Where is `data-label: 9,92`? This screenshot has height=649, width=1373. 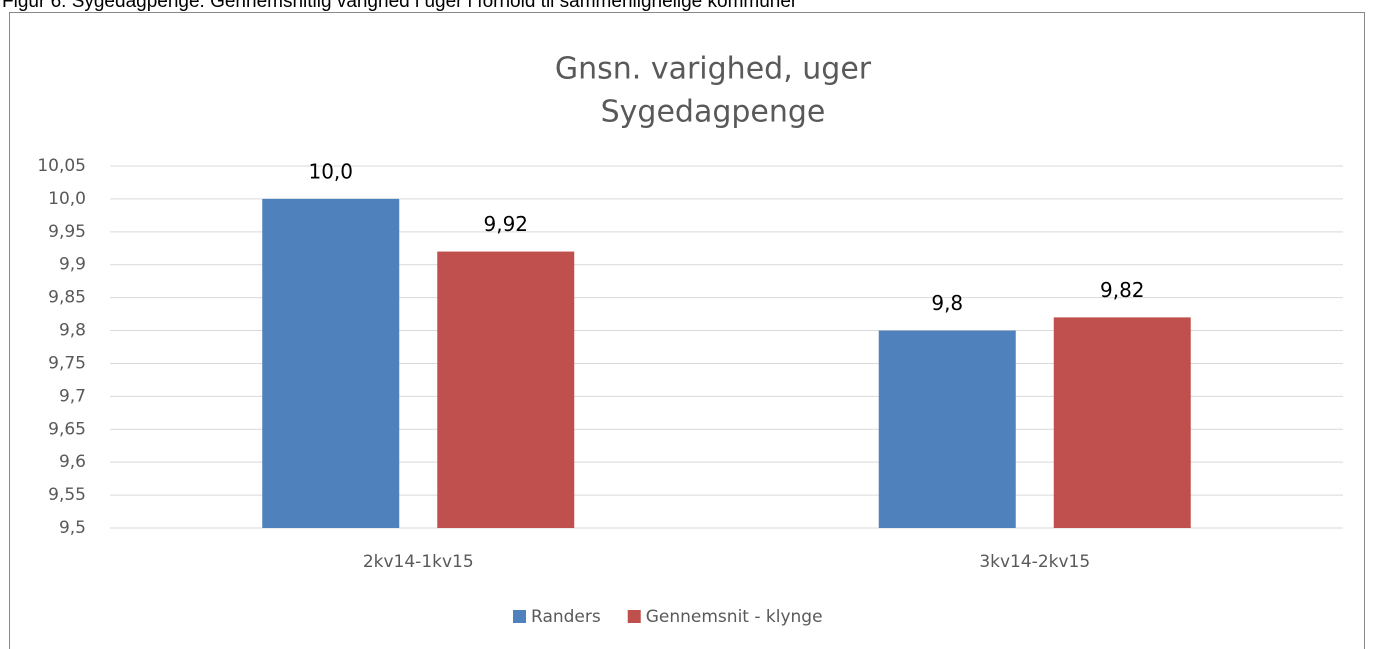
data-label: 9,92 is located at coordinates (505, 224).